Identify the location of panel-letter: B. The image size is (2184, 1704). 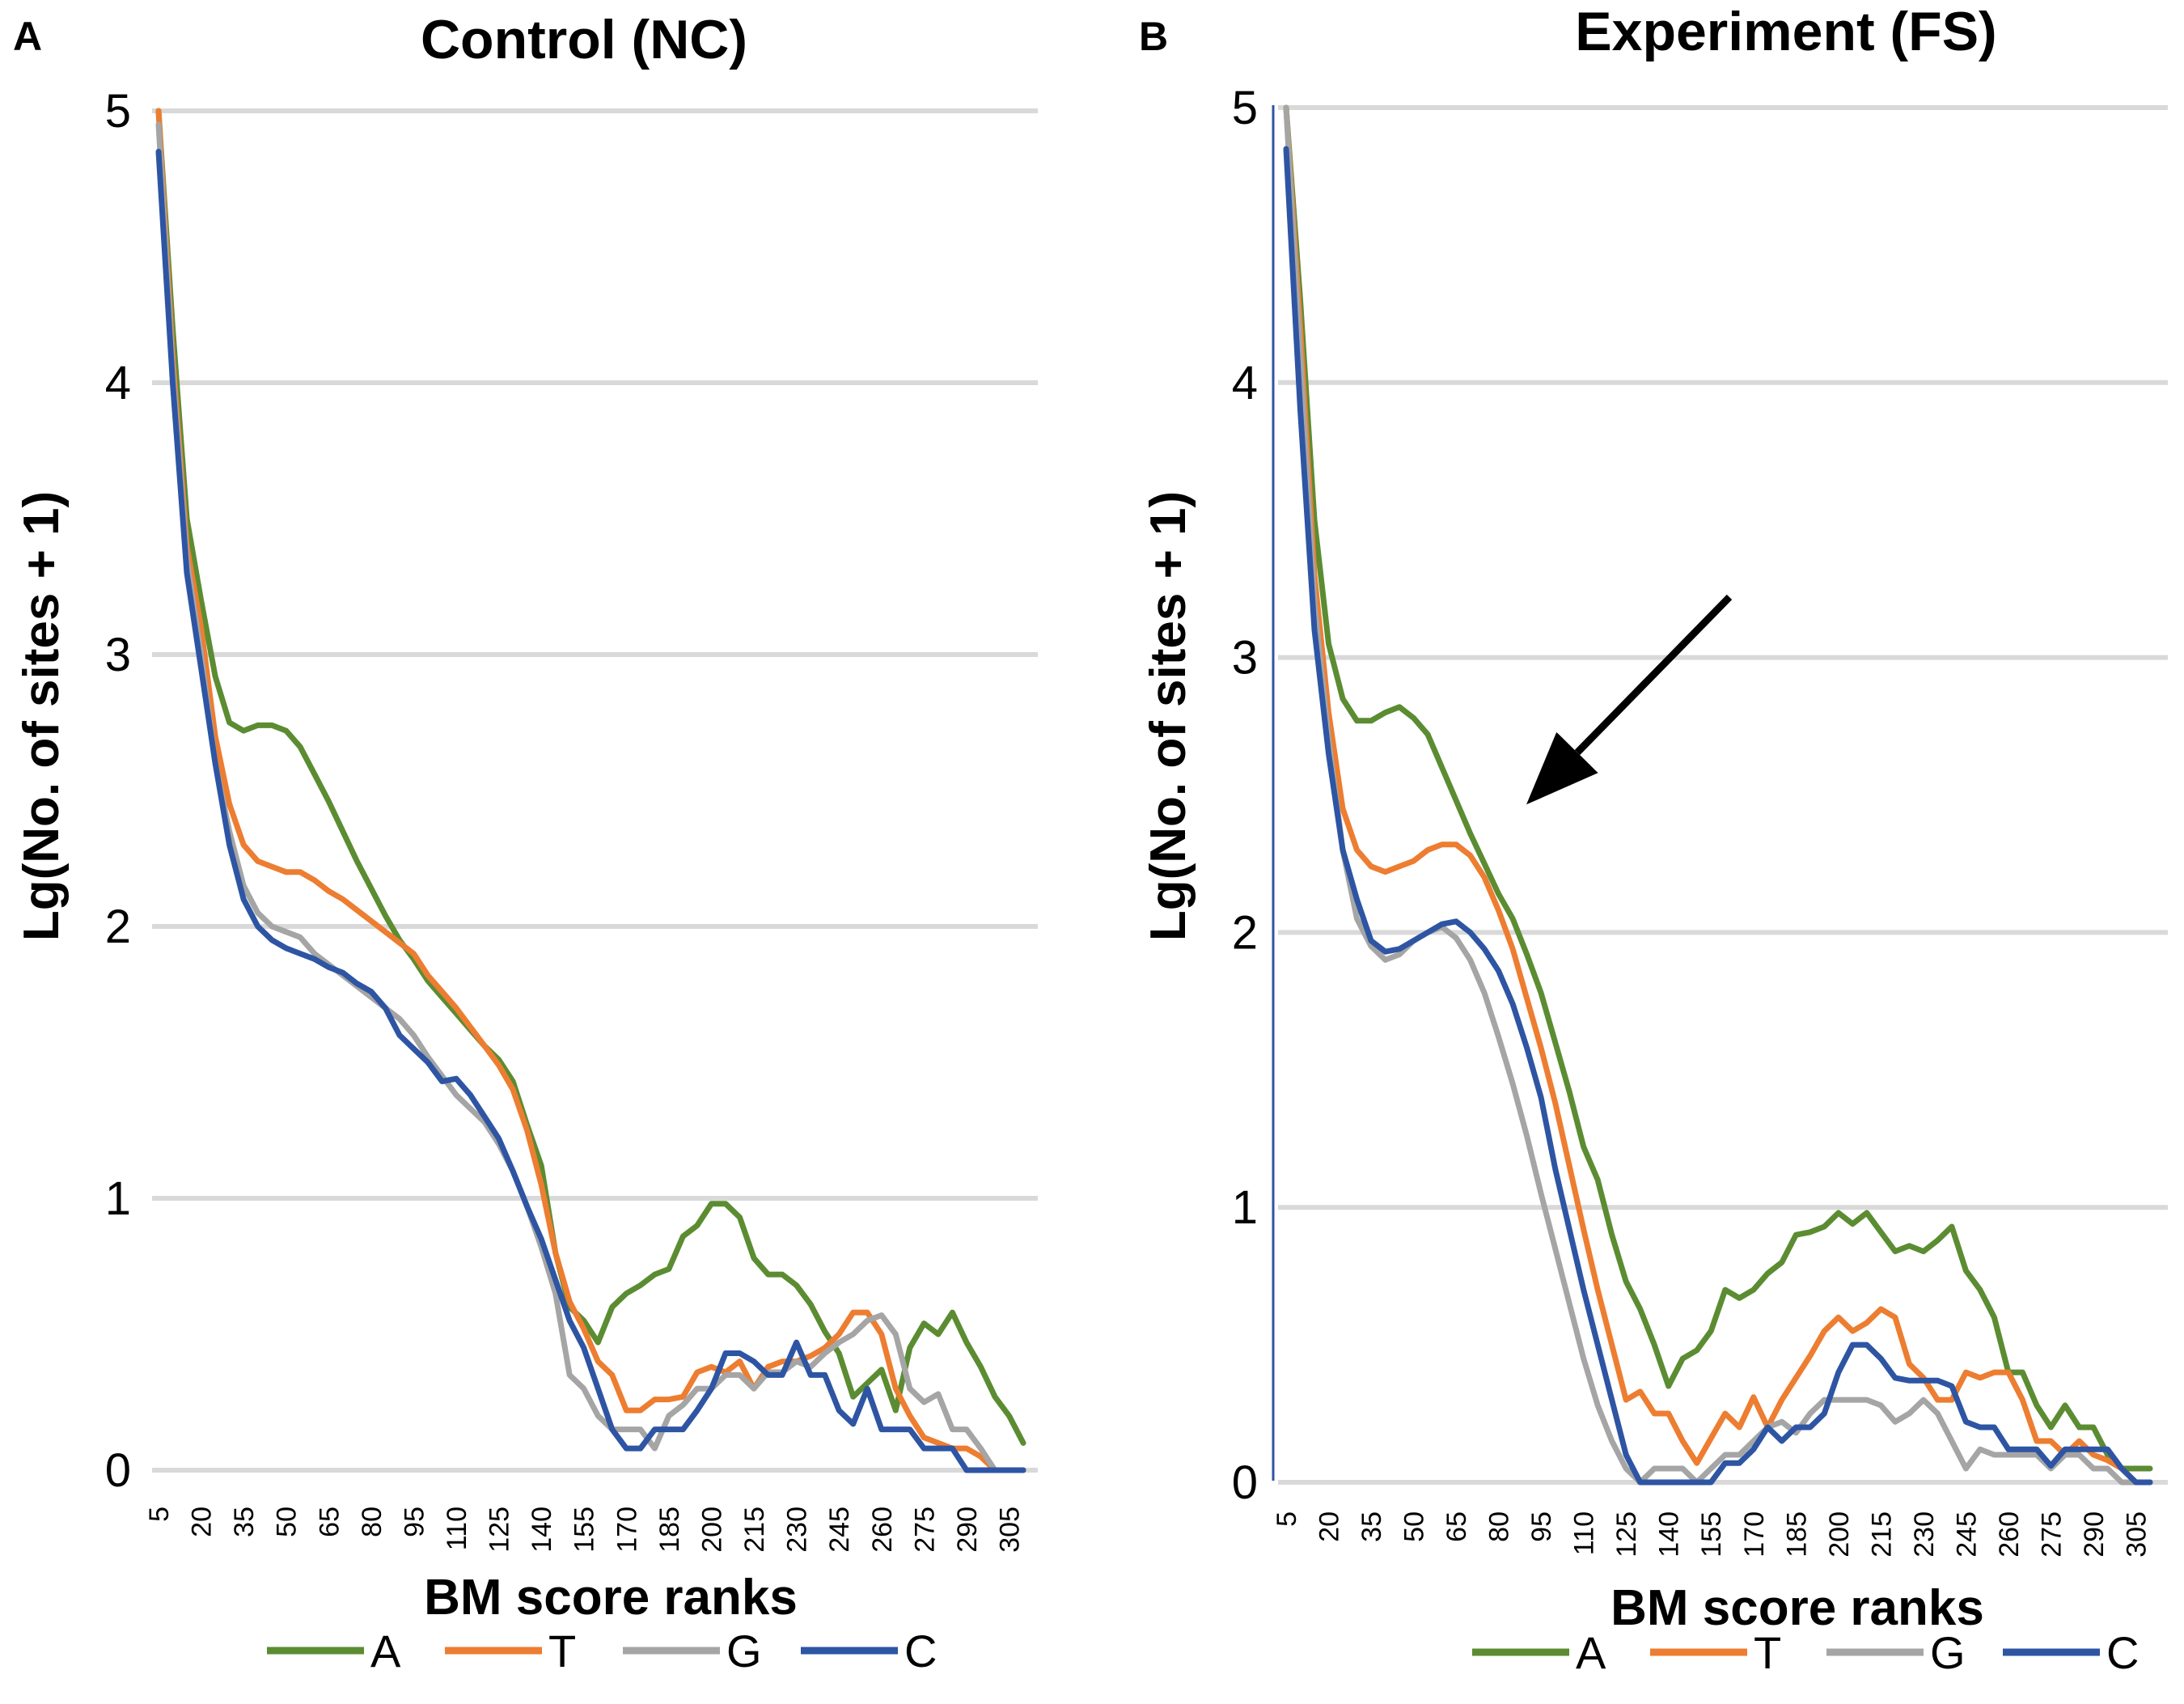
(1153, 36).